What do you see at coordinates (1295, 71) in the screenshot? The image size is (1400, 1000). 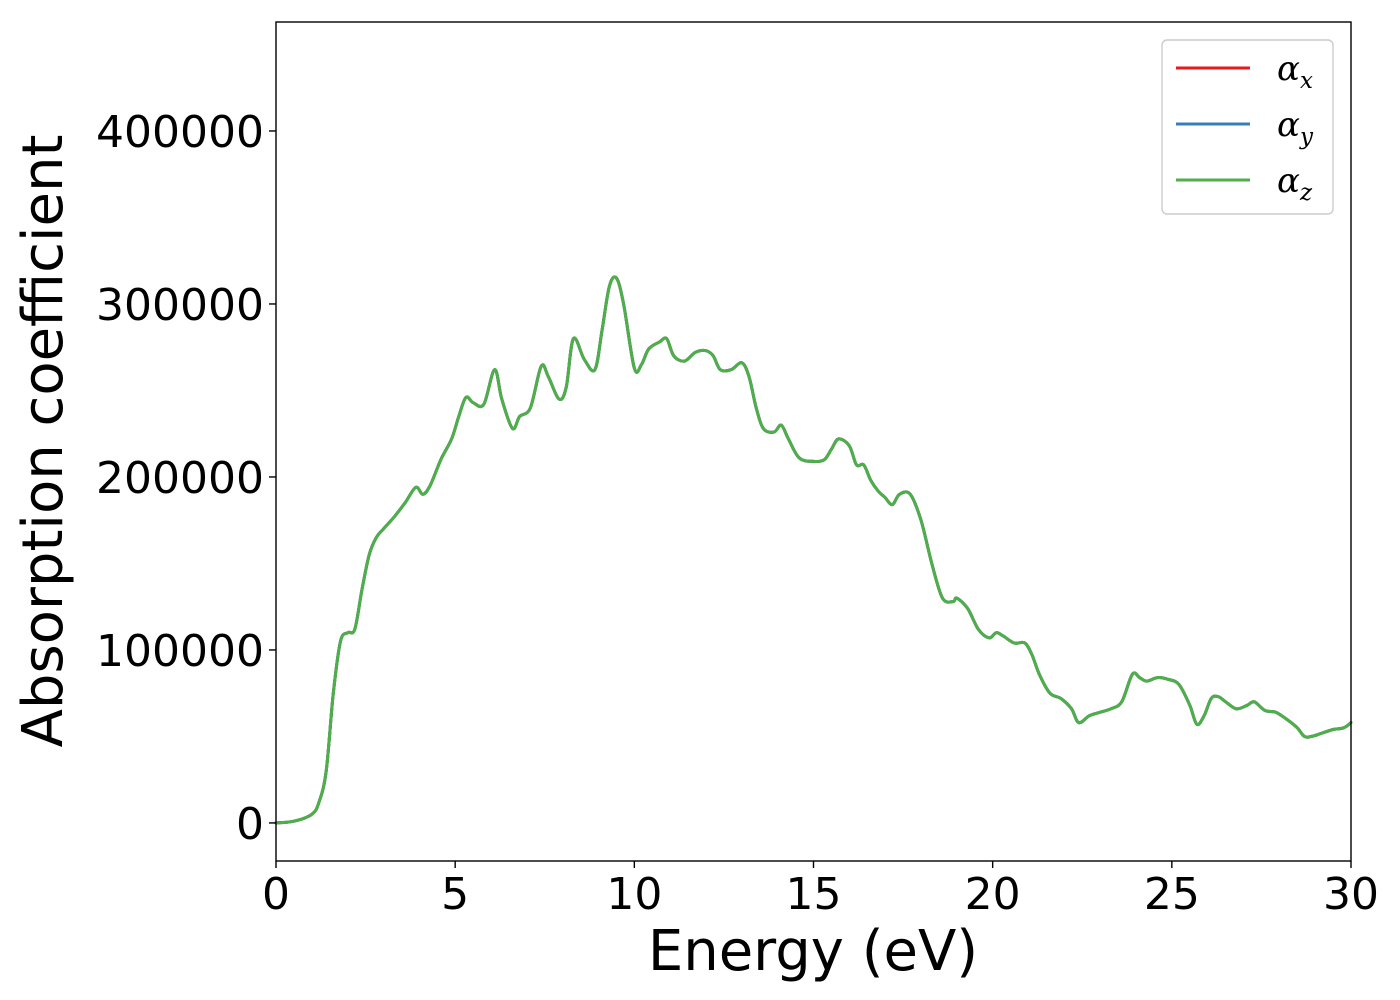 I see `legend-label-x: αx` at bounding box center [1295, 71].